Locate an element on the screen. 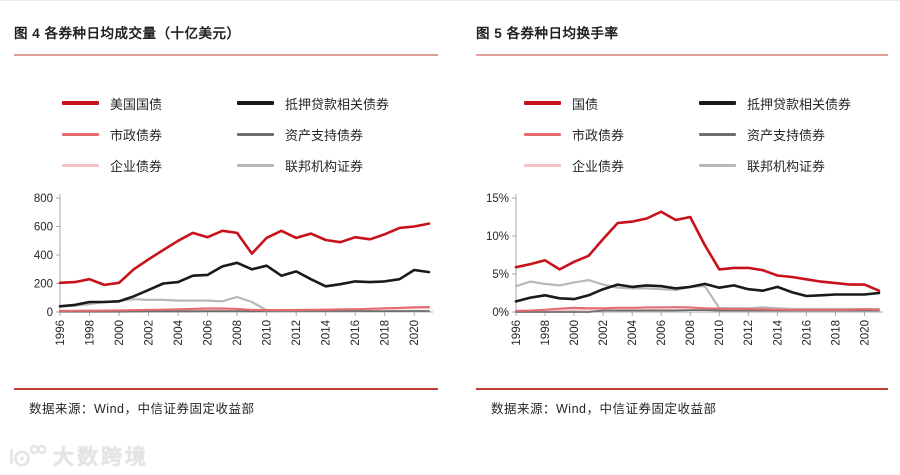 This screenshot has width=900, height=475. figure4-legend: 美国国债 抵押贷款相关债券市政债券 资产支持债券企业债券 联邦机构证券 is located at coordinates (250, 134).